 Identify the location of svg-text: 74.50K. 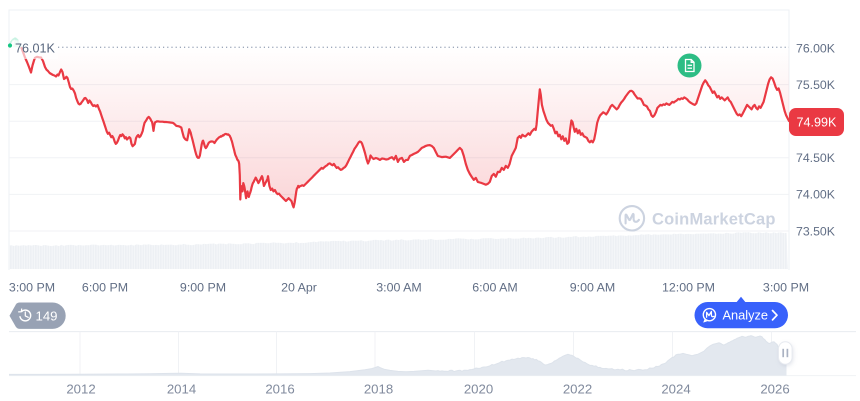
(816, 158).